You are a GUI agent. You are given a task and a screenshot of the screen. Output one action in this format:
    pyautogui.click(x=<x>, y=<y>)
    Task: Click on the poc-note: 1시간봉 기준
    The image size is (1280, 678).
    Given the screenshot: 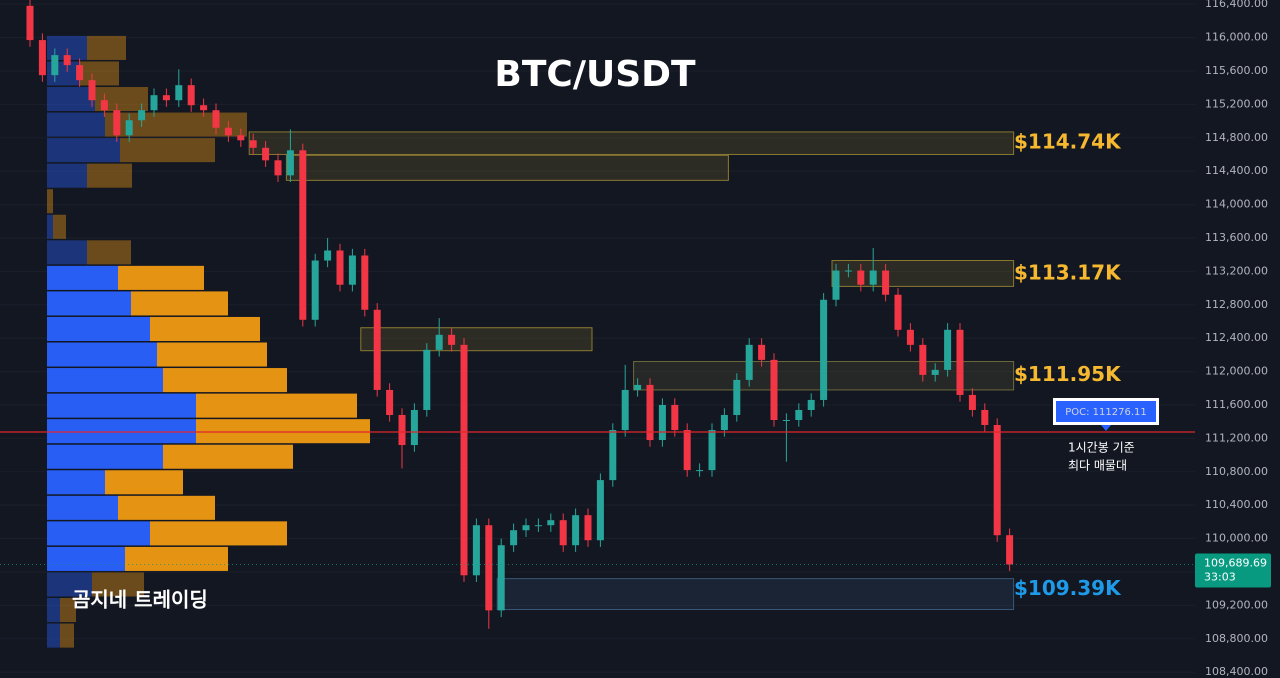 What is the action you would take?
    pyautogui.click(x=1101, y=448)
    